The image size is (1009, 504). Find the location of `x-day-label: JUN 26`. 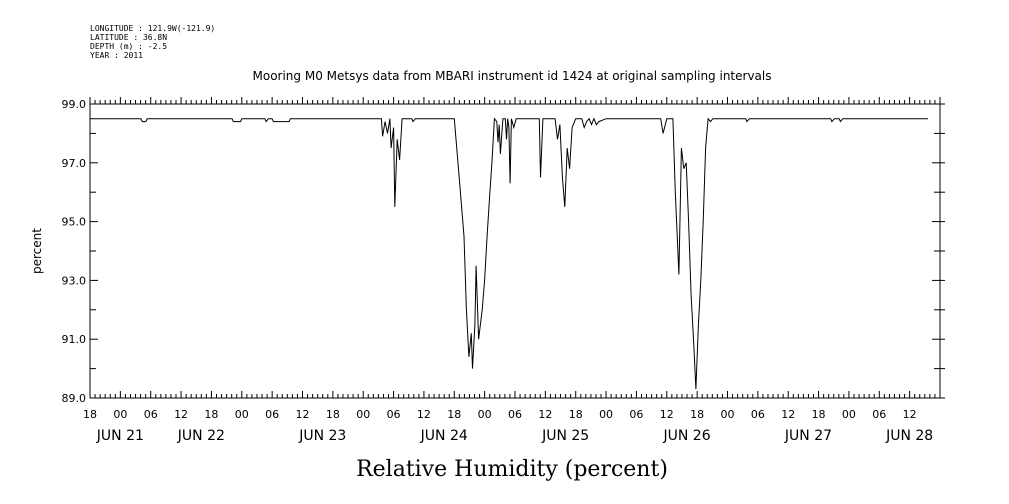

x-day-label: JUN 26 is located at coordinates (687, 436).